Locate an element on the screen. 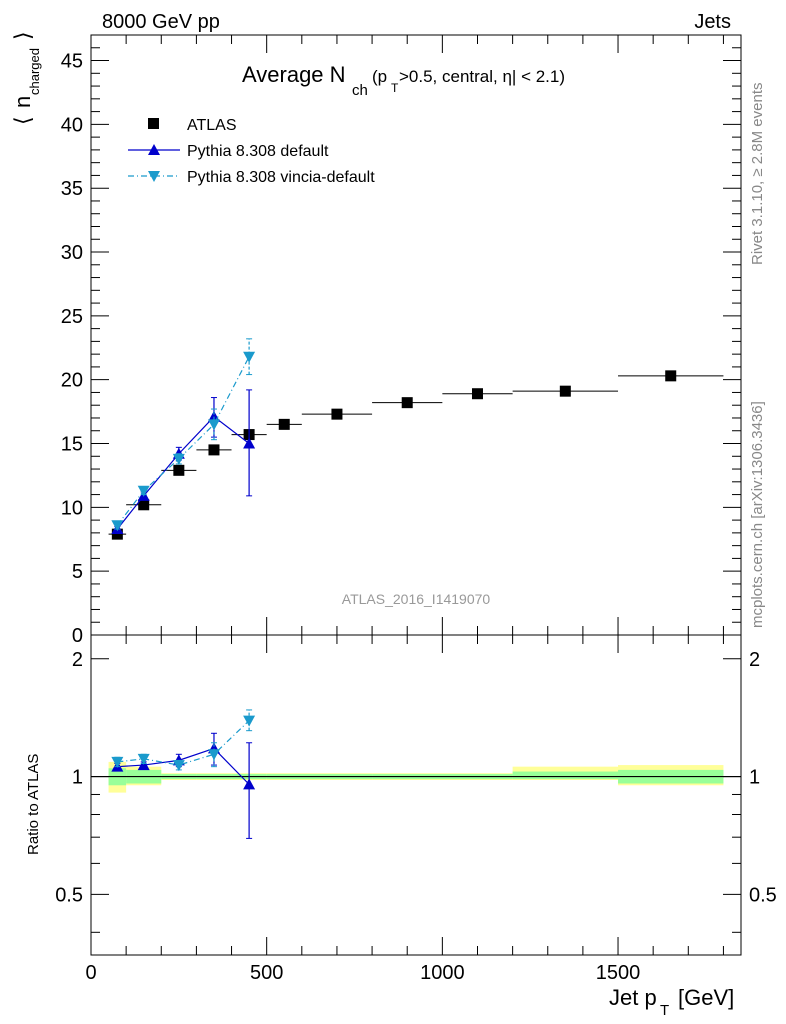  legend-item-atlas: ATLAS is located at coordinates (192, 125).